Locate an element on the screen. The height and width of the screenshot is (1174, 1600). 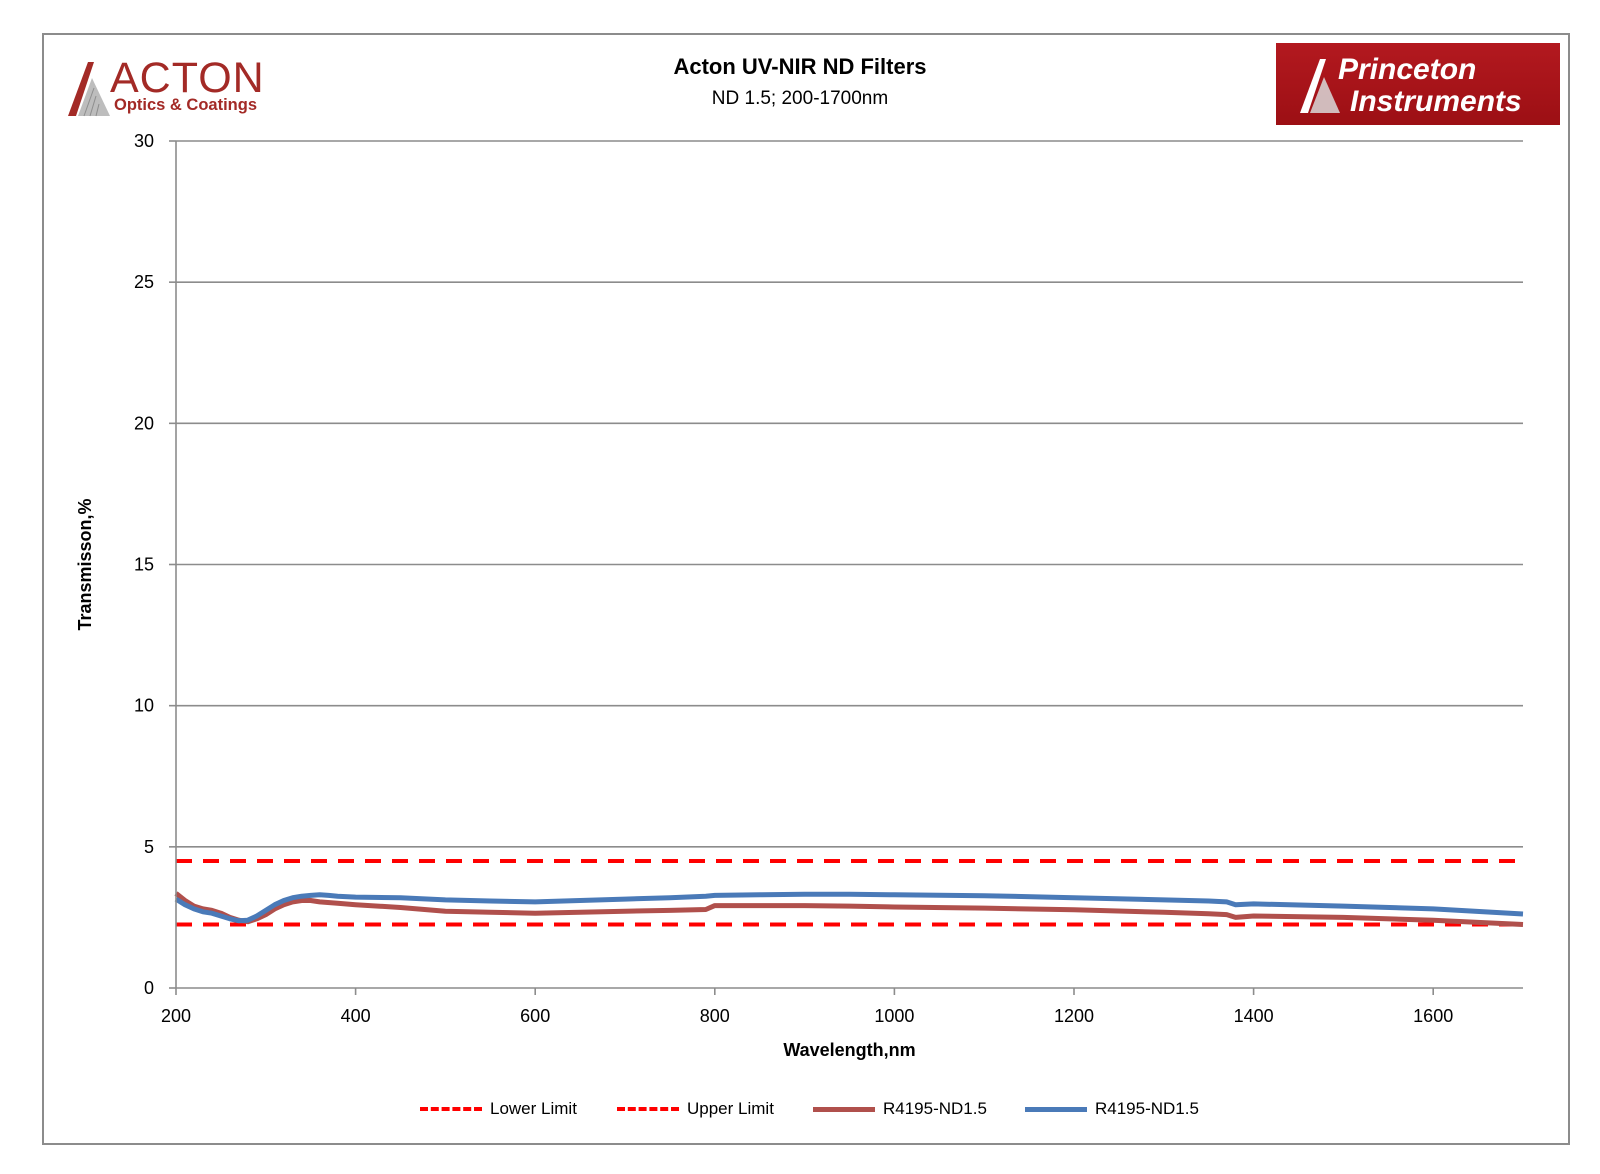
acton-logo: ACTON Optics & Coatings is located at coordinates (181, 87).